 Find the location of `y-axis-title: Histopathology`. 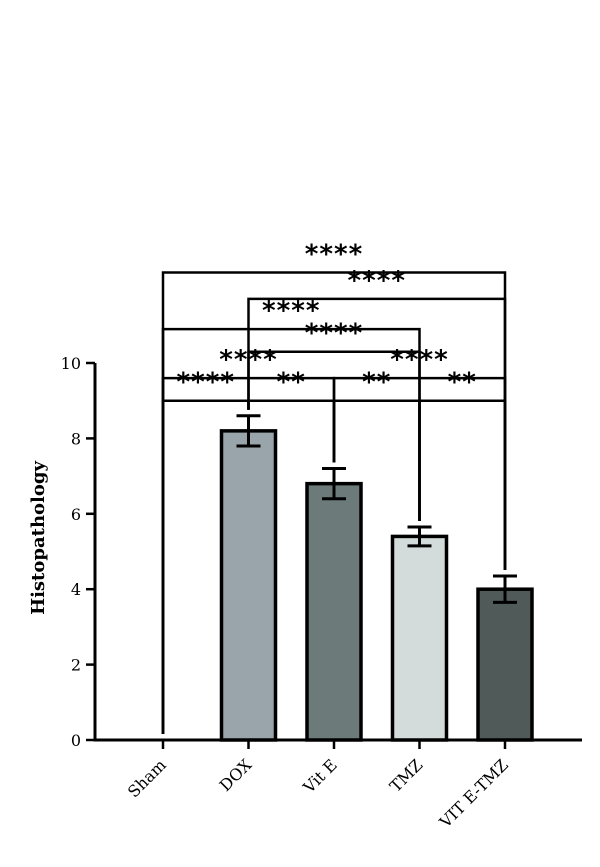

y-axis-title: Histopathology is located at coordinates (38, 538).